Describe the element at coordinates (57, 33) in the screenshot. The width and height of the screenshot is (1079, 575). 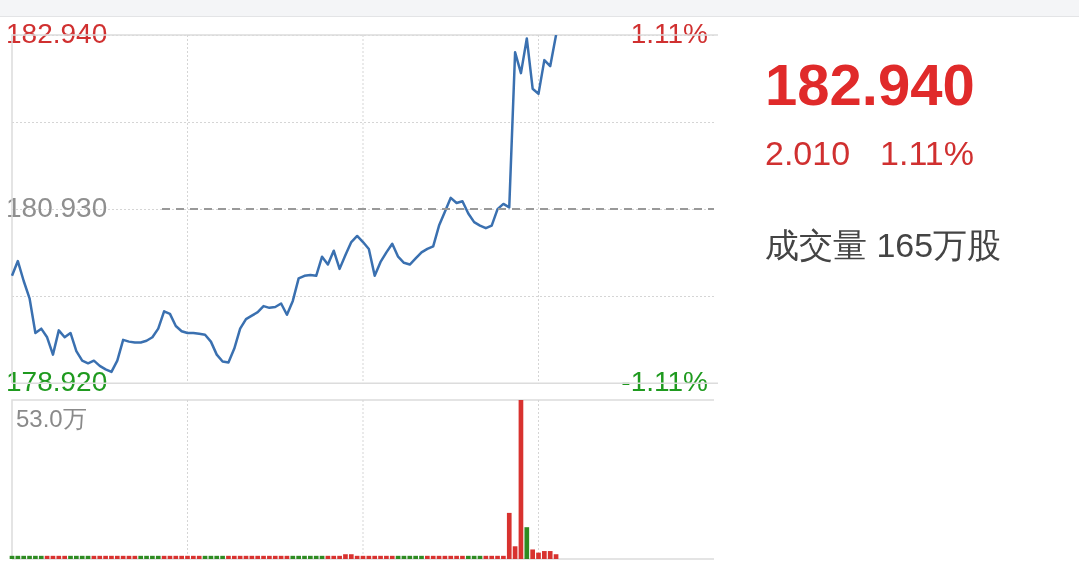
I see `y-tick-label: 182.940` at that location.